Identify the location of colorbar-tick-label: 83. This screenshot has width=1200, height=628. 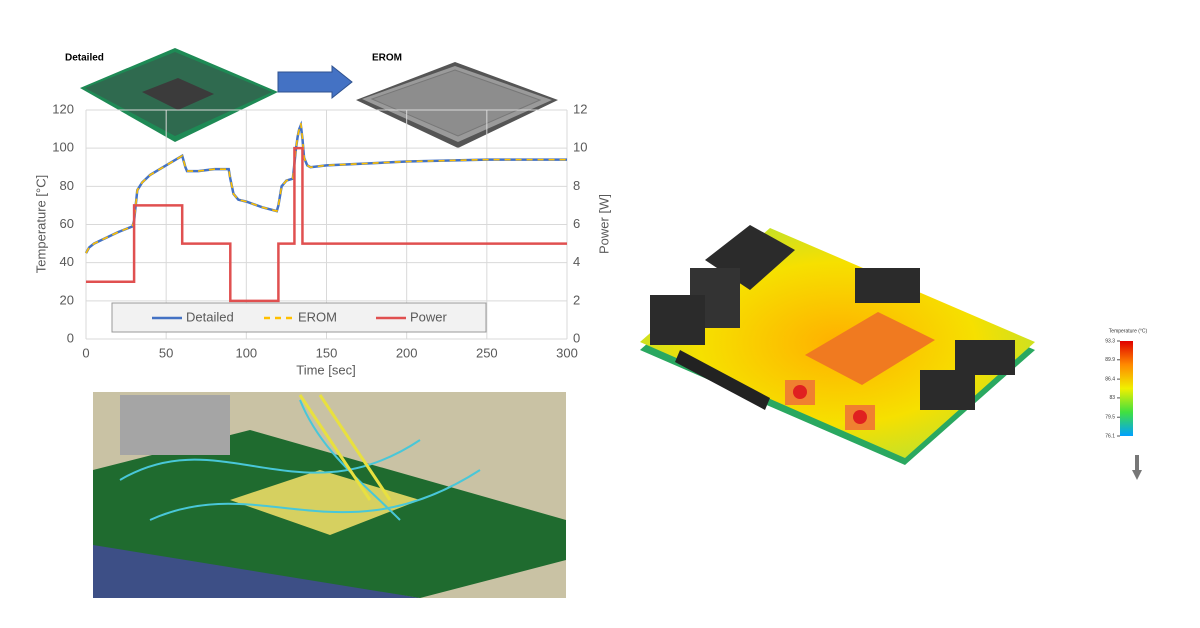
(1112, 398).